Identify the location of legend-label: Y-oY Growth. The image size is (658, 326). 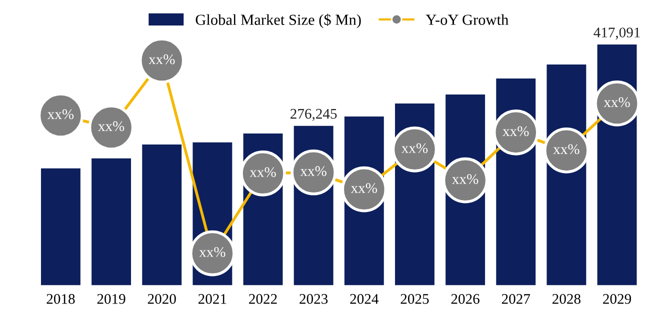
(467, 19).